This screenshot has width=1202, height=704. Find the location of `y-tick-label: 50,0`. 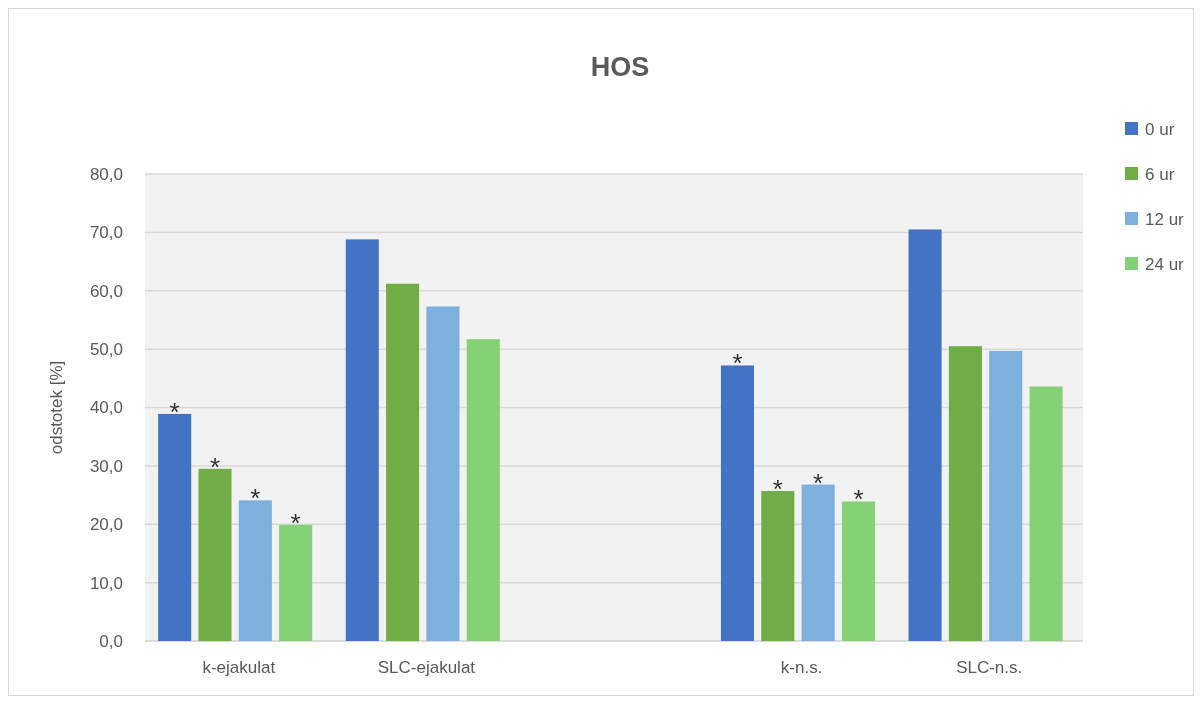

y-tick-label: 50,0 is located at coordinates (106, 350).